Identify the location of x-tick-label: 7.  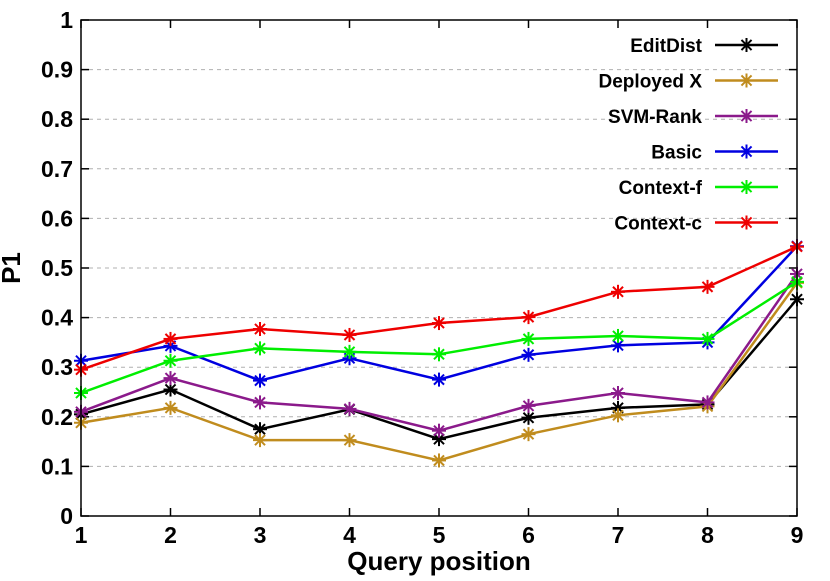
(618, 535).